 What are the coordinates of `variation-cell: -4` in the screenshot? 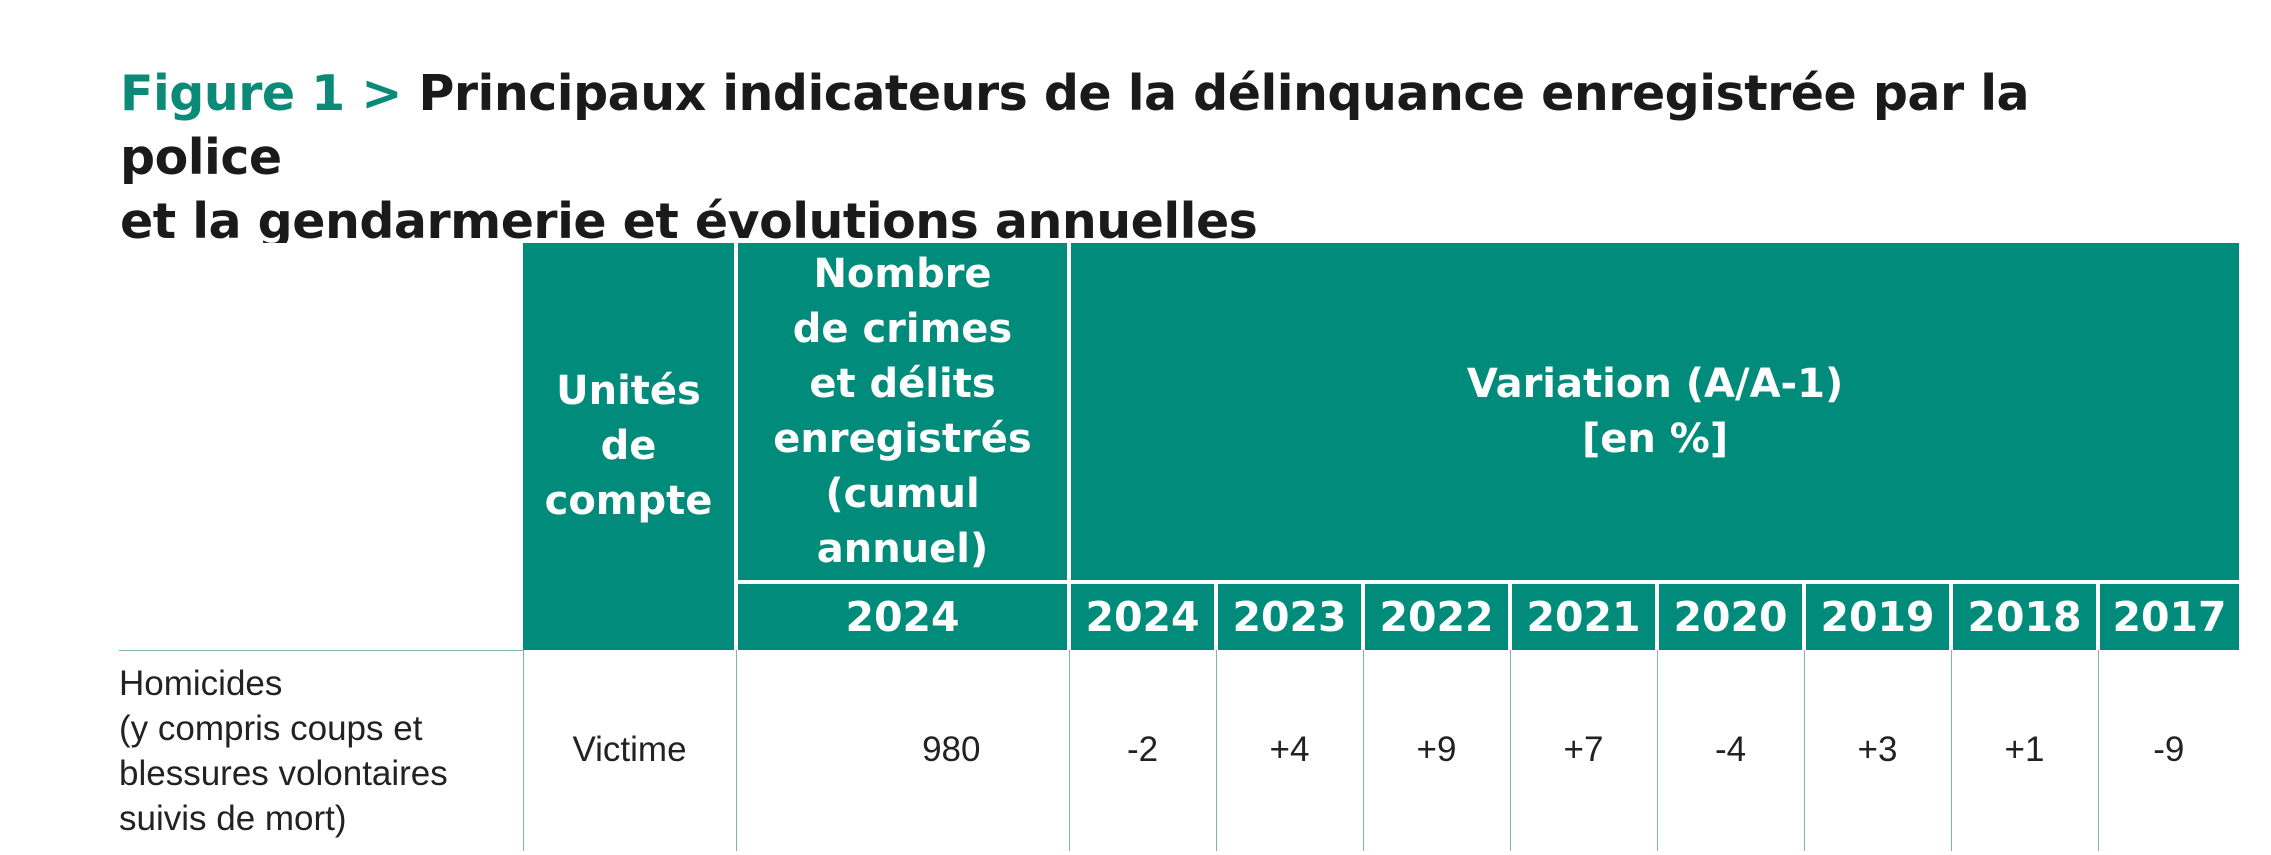 It's located at (1730, 750).